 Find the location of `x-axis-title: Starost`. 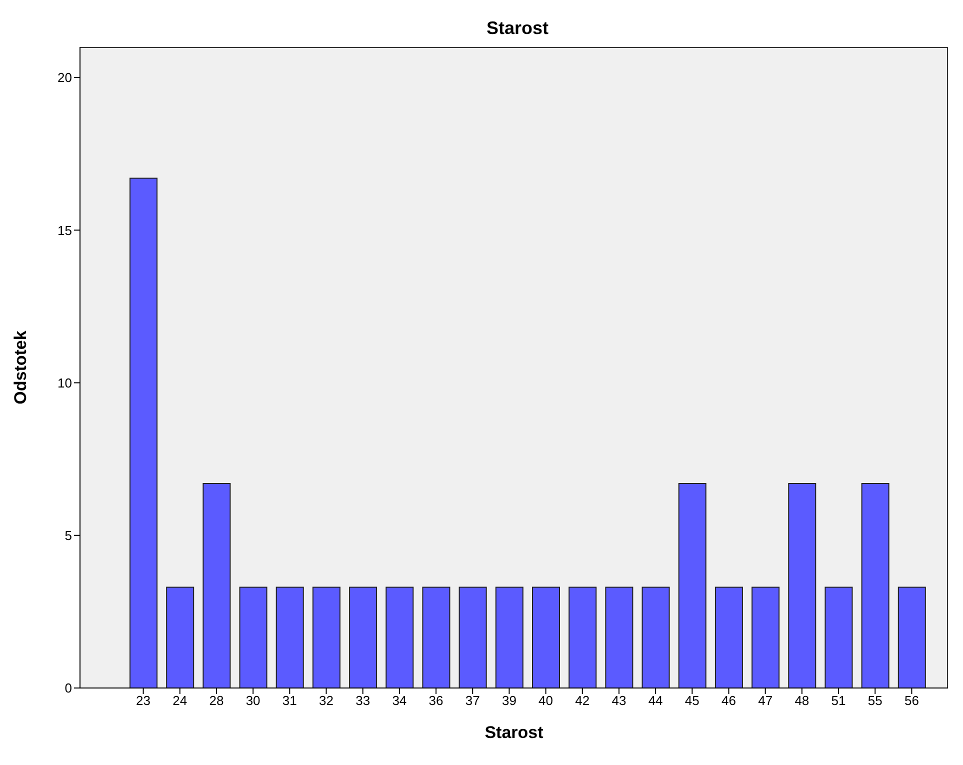

x-axis-title: Starost is located at coordinates (514, 732).